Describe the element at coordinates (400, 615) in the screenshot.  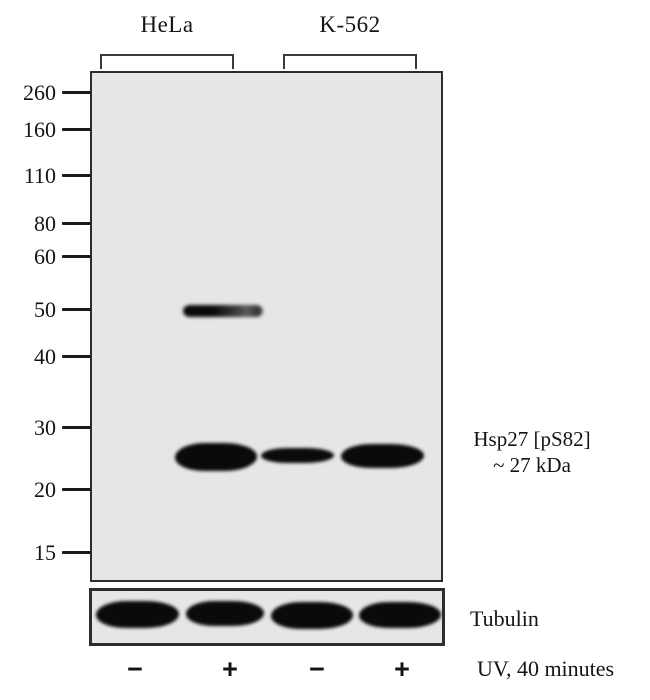
I see `band-tubulin-lane4` at that location.